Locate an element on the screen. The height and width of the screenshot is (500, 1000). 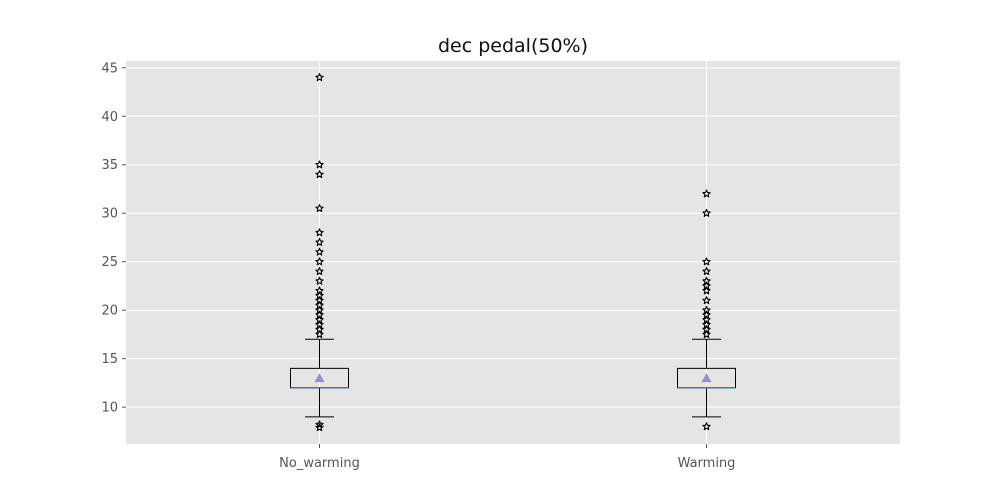
y-tick-label: 10 is located at coordinates (109, 408).